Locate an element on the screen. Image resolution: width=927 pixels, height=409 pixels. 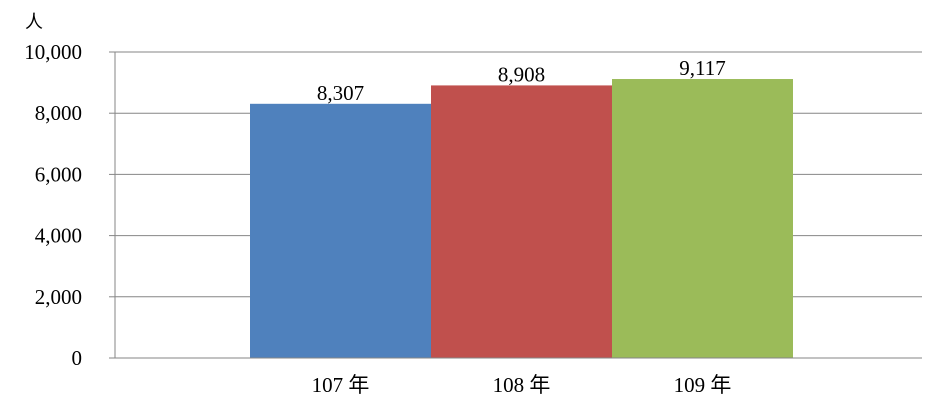
data-label: 9,117 is located at coordinates (702, 68).